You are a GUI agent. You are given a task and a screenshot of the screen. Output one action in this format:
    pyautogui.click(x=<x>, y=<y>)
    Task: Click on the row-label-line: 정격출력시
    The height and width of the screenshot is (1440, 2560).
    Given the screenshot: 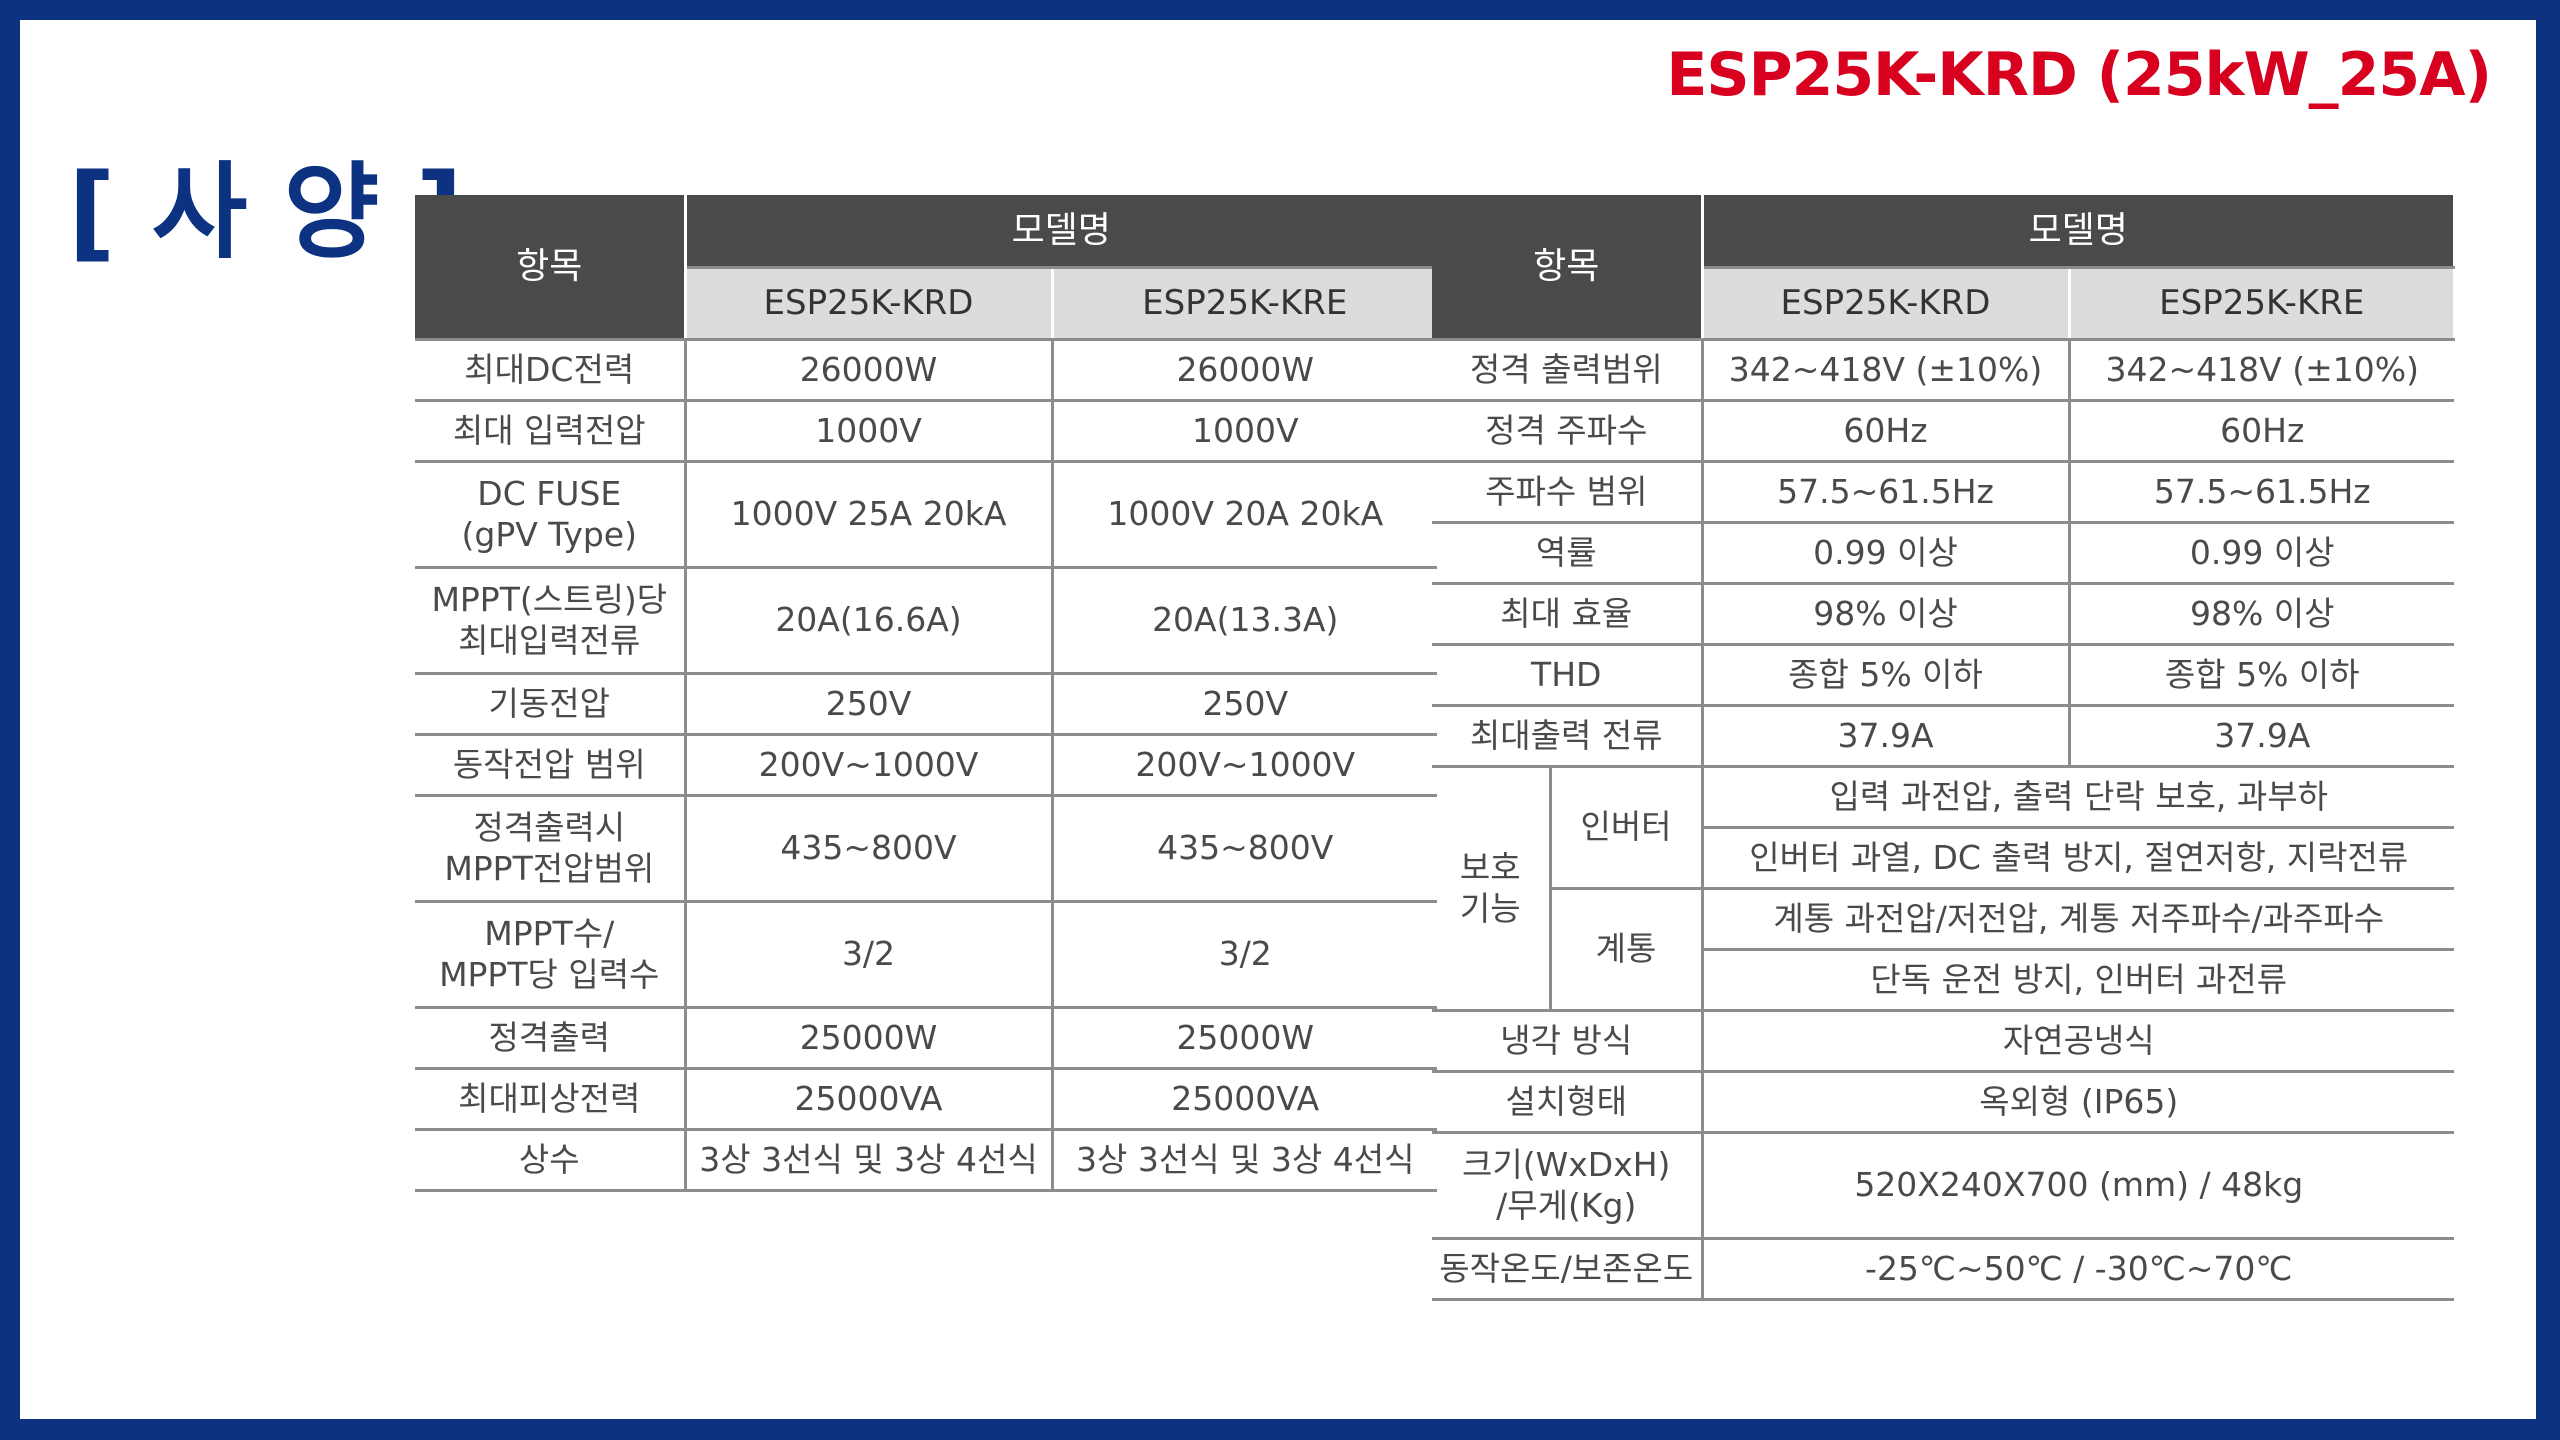 What is the action you would take?
    pyautogui.click(x=549, y=827)
    